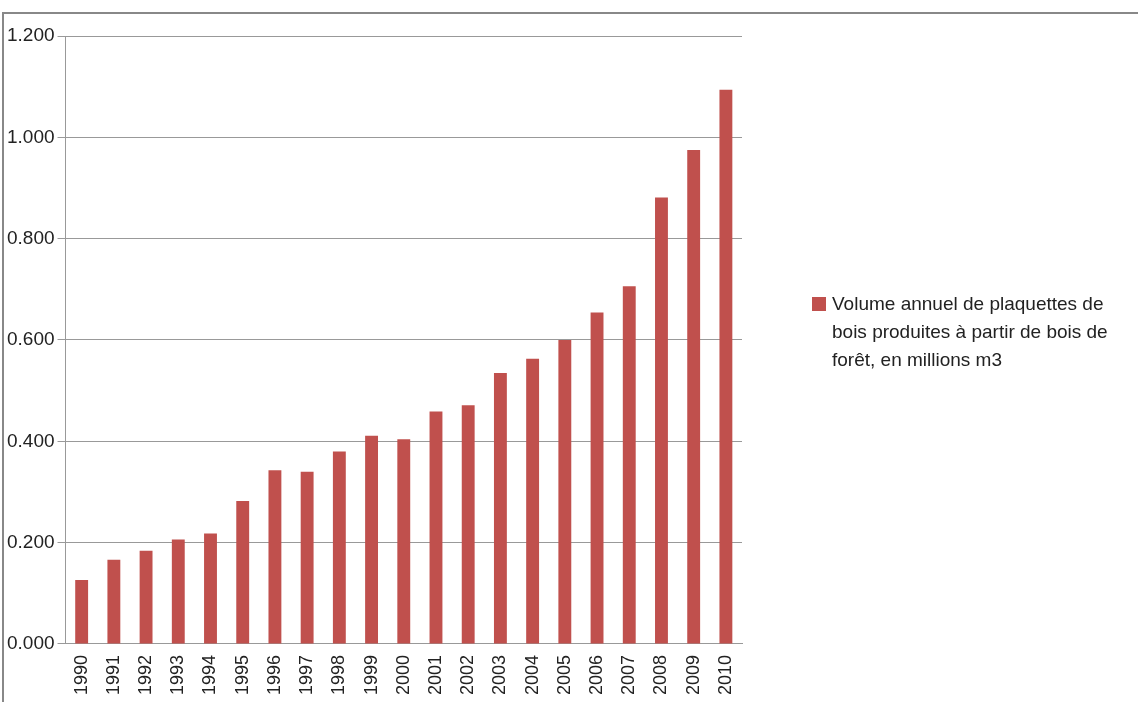 The image size is (1138, 702). I want to click on x-tick-label: 2002, so click(467, 674).